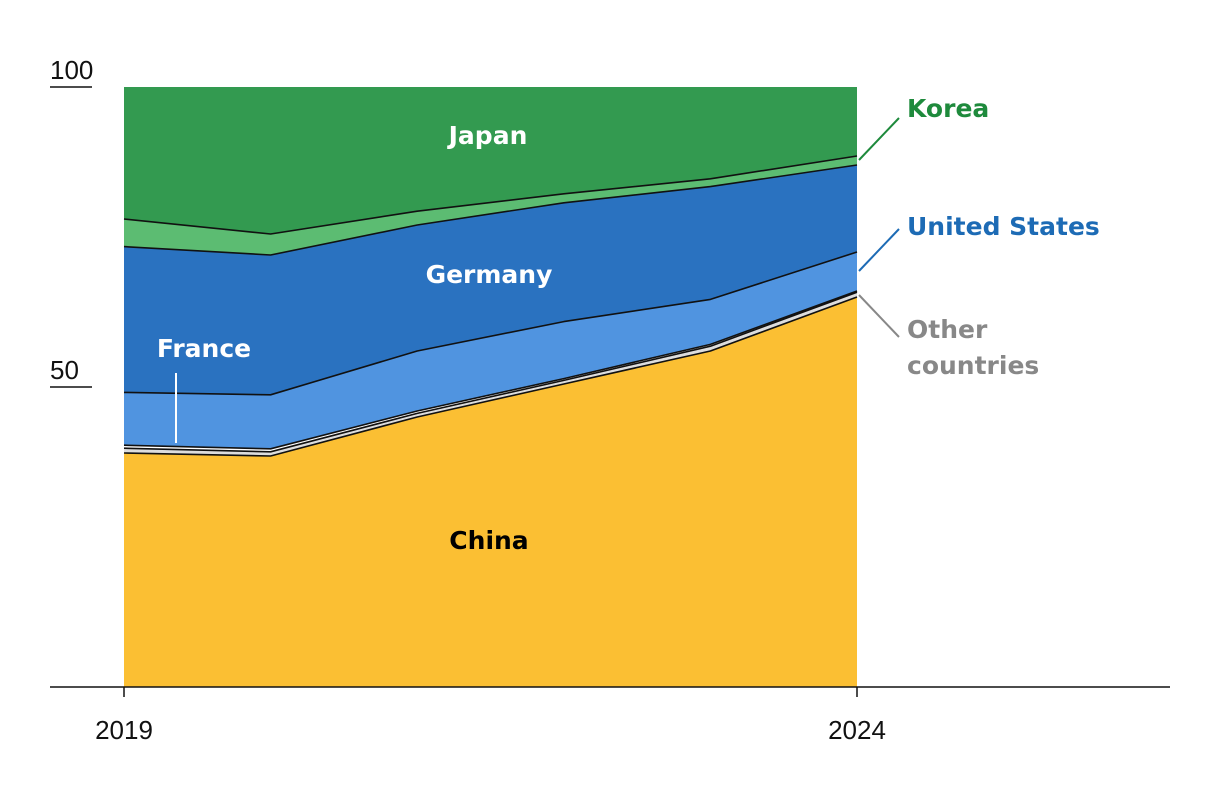 The width and height of the screenshot is (1220, 796). I want to click on area-japan, so click(490, 160).